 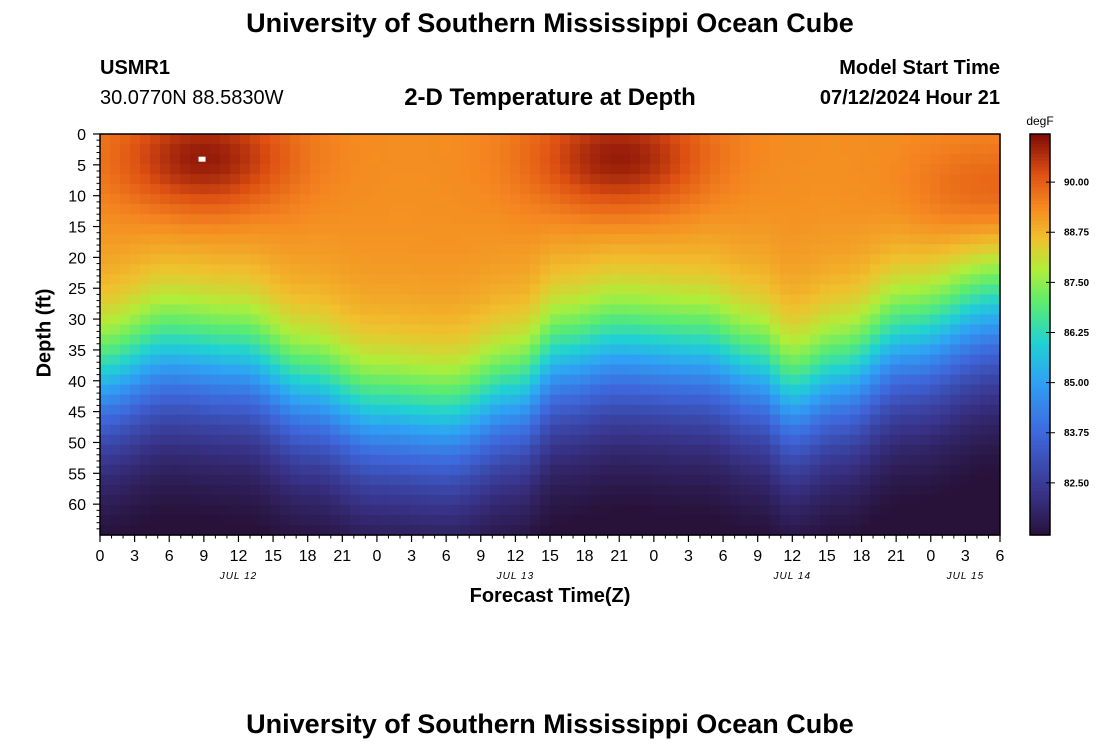 What do you see at coordinates (202, 159) in the screenshot?
I see `buoy-marker` at bounding box center [202, 159].